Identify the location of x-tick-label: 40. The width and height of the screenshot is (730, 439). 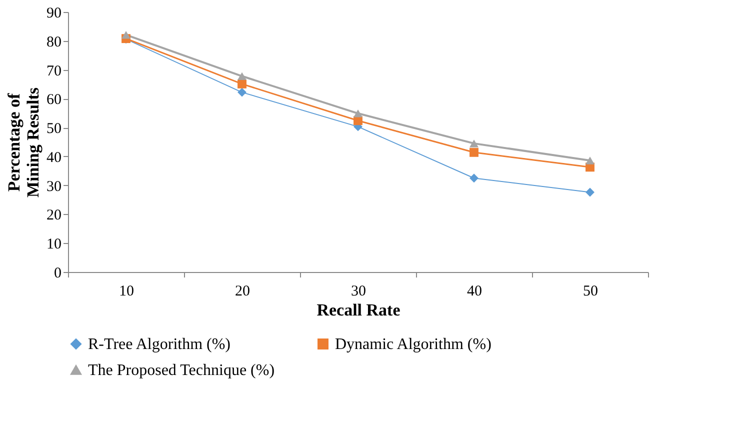
(474, 292).